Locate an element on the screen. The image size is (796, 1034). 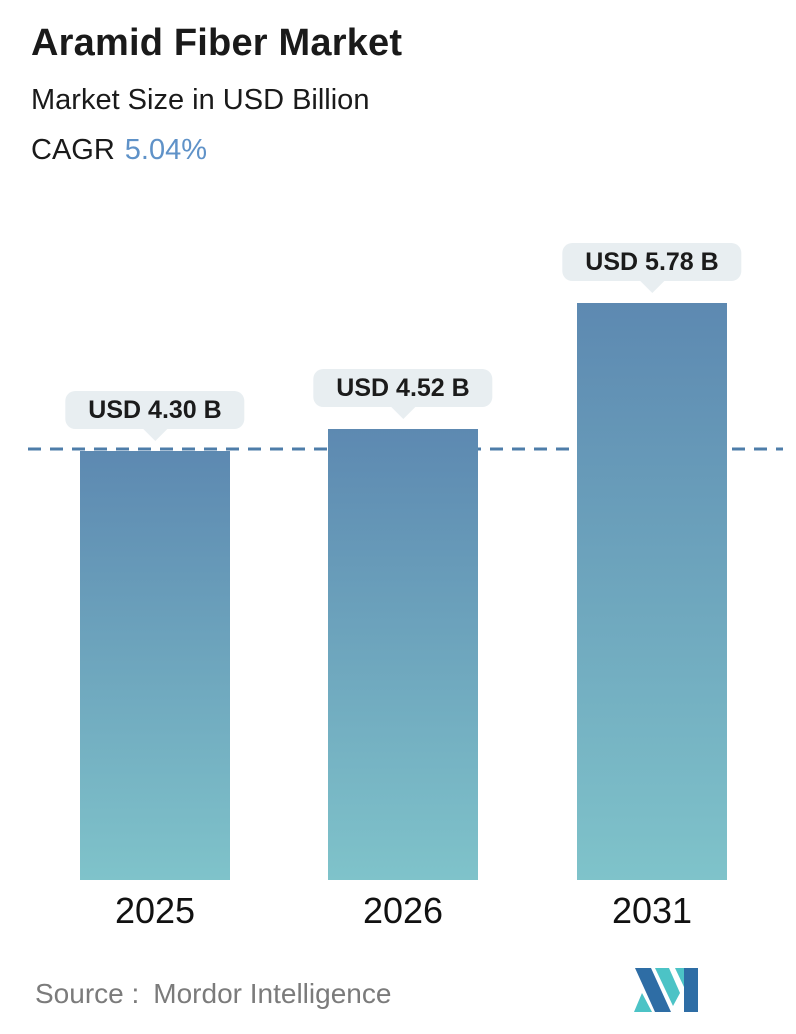
value-bubble-2031: USD 5.78 B is located at coordinates (652, 262).